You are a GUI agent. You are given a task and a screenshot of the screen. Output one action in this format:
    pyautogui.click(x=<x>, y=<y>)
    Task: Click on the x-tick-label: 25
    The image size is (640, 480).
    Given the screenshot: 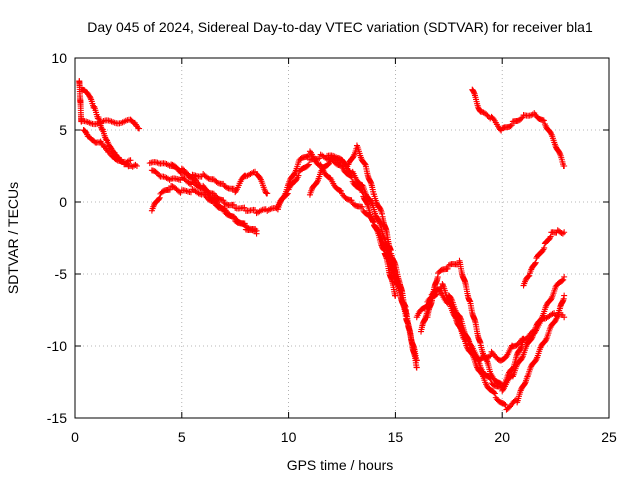 What is the action you would take?
    pyautogui.click(x=609, y=437)
    